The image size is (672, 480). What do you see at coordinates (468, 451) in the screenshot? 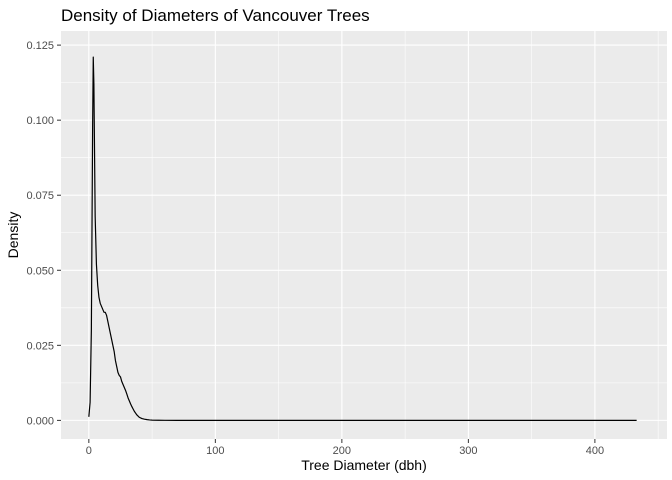
I see `x-tick-label: 300` at bounding box center [468, 451].